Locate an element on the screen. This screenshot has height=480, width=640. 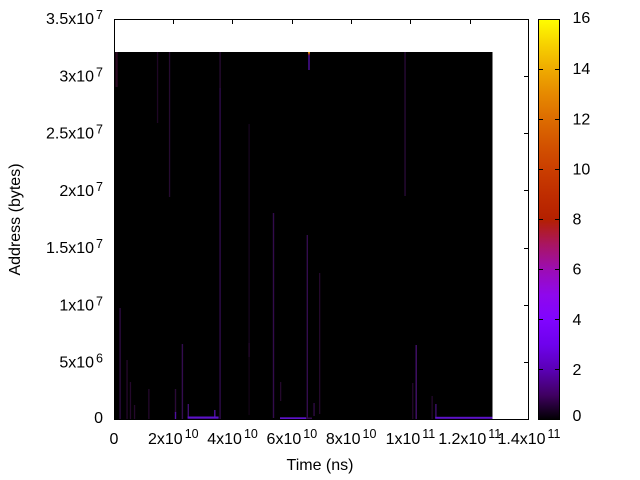
svg-text: 12 is located at coordinates (582, 119).